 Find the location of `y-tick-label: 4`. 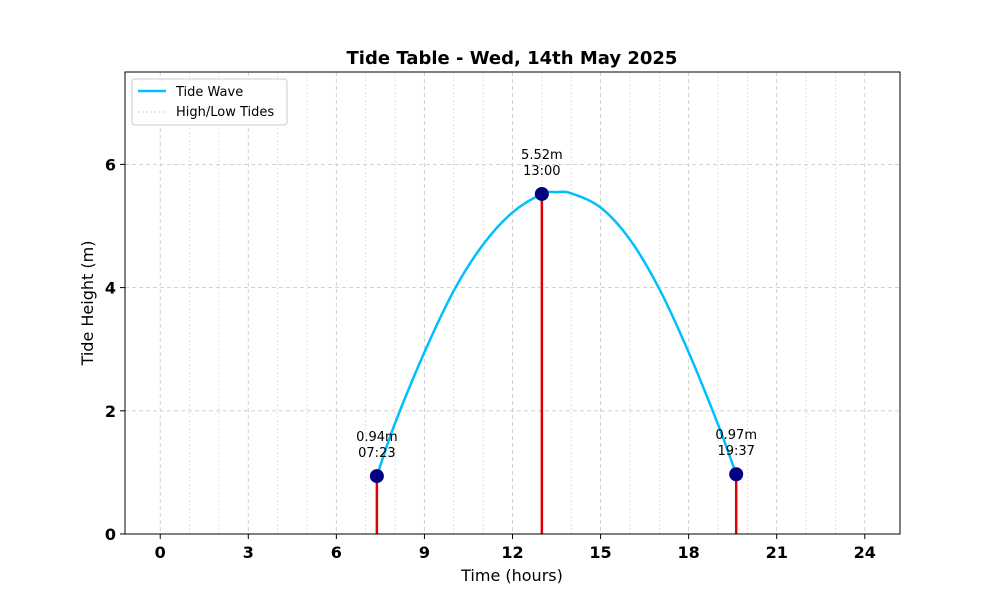

y-tick-label: 4 is located at coordinates (110, 288).